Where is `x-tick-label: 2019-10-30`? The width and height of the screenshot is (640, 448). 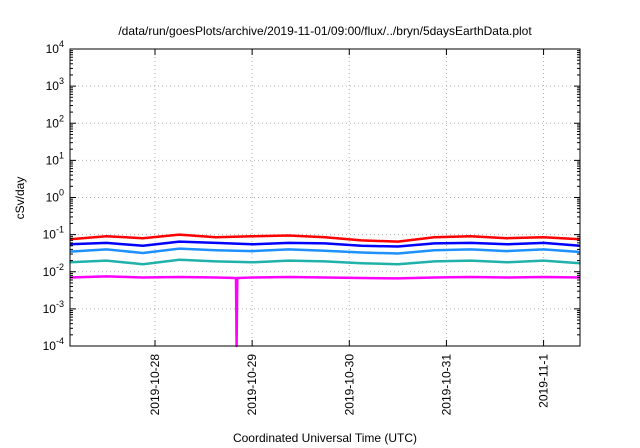
x-tick-label: 2019-10-30 is located at coordinates (349, 385).